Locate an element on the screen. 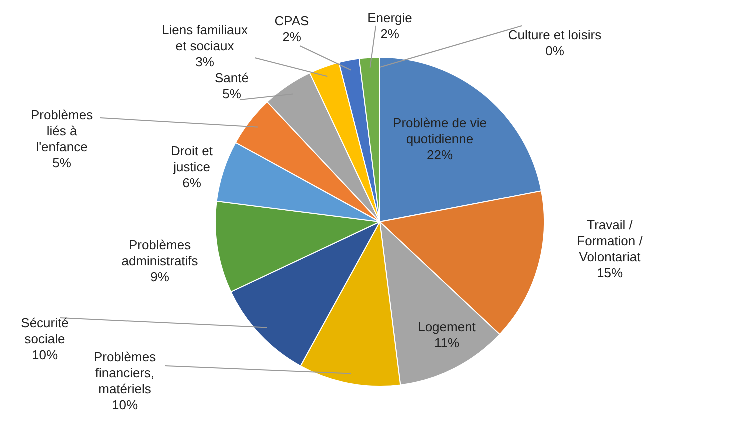 This screenshot has width=742, height=428. slice-label: Liens familiaux et sociaux is located at coordinates (205, 38).